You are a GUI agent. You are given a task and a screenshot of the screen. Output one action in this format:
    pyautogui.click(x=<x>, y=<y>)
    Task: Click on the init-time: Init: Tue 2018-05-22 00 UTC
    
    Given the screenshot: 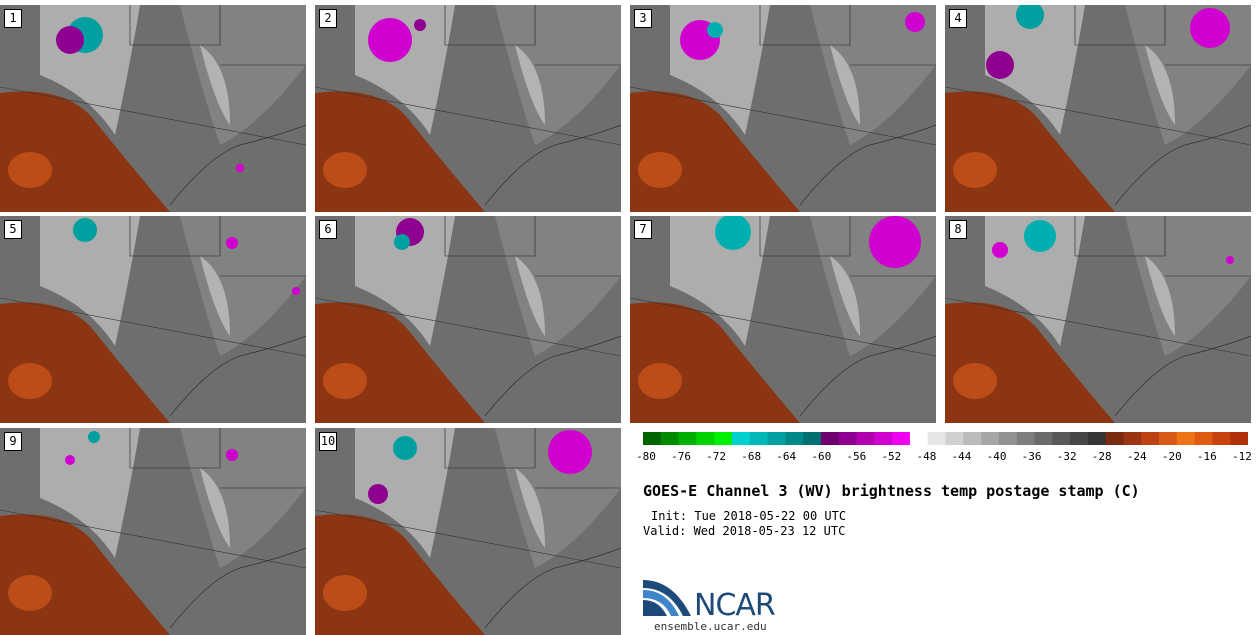 What is the action you would take?
    pyautogui.click(x=749, y=516)
    